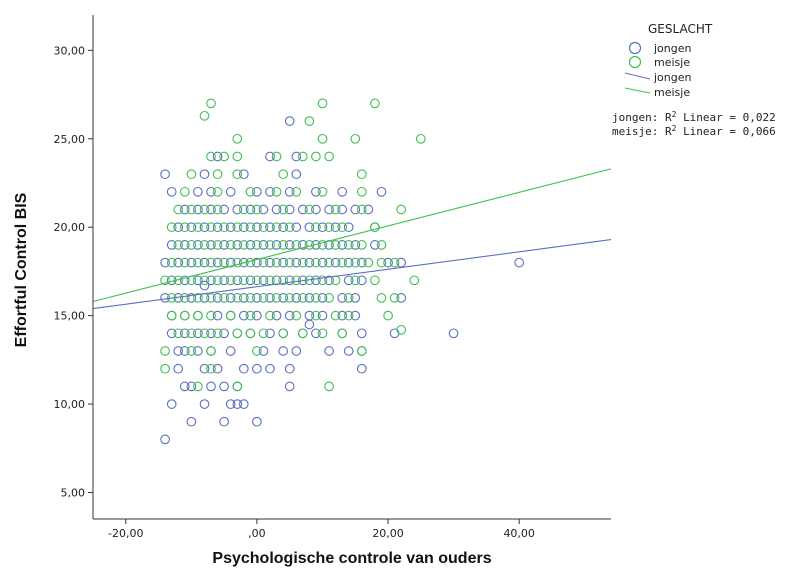 The image size is (795, 570). Describe the element at coordinates (672, 77) in the screenshot. I see `legend-line-label-jongen: jongen` at that location.